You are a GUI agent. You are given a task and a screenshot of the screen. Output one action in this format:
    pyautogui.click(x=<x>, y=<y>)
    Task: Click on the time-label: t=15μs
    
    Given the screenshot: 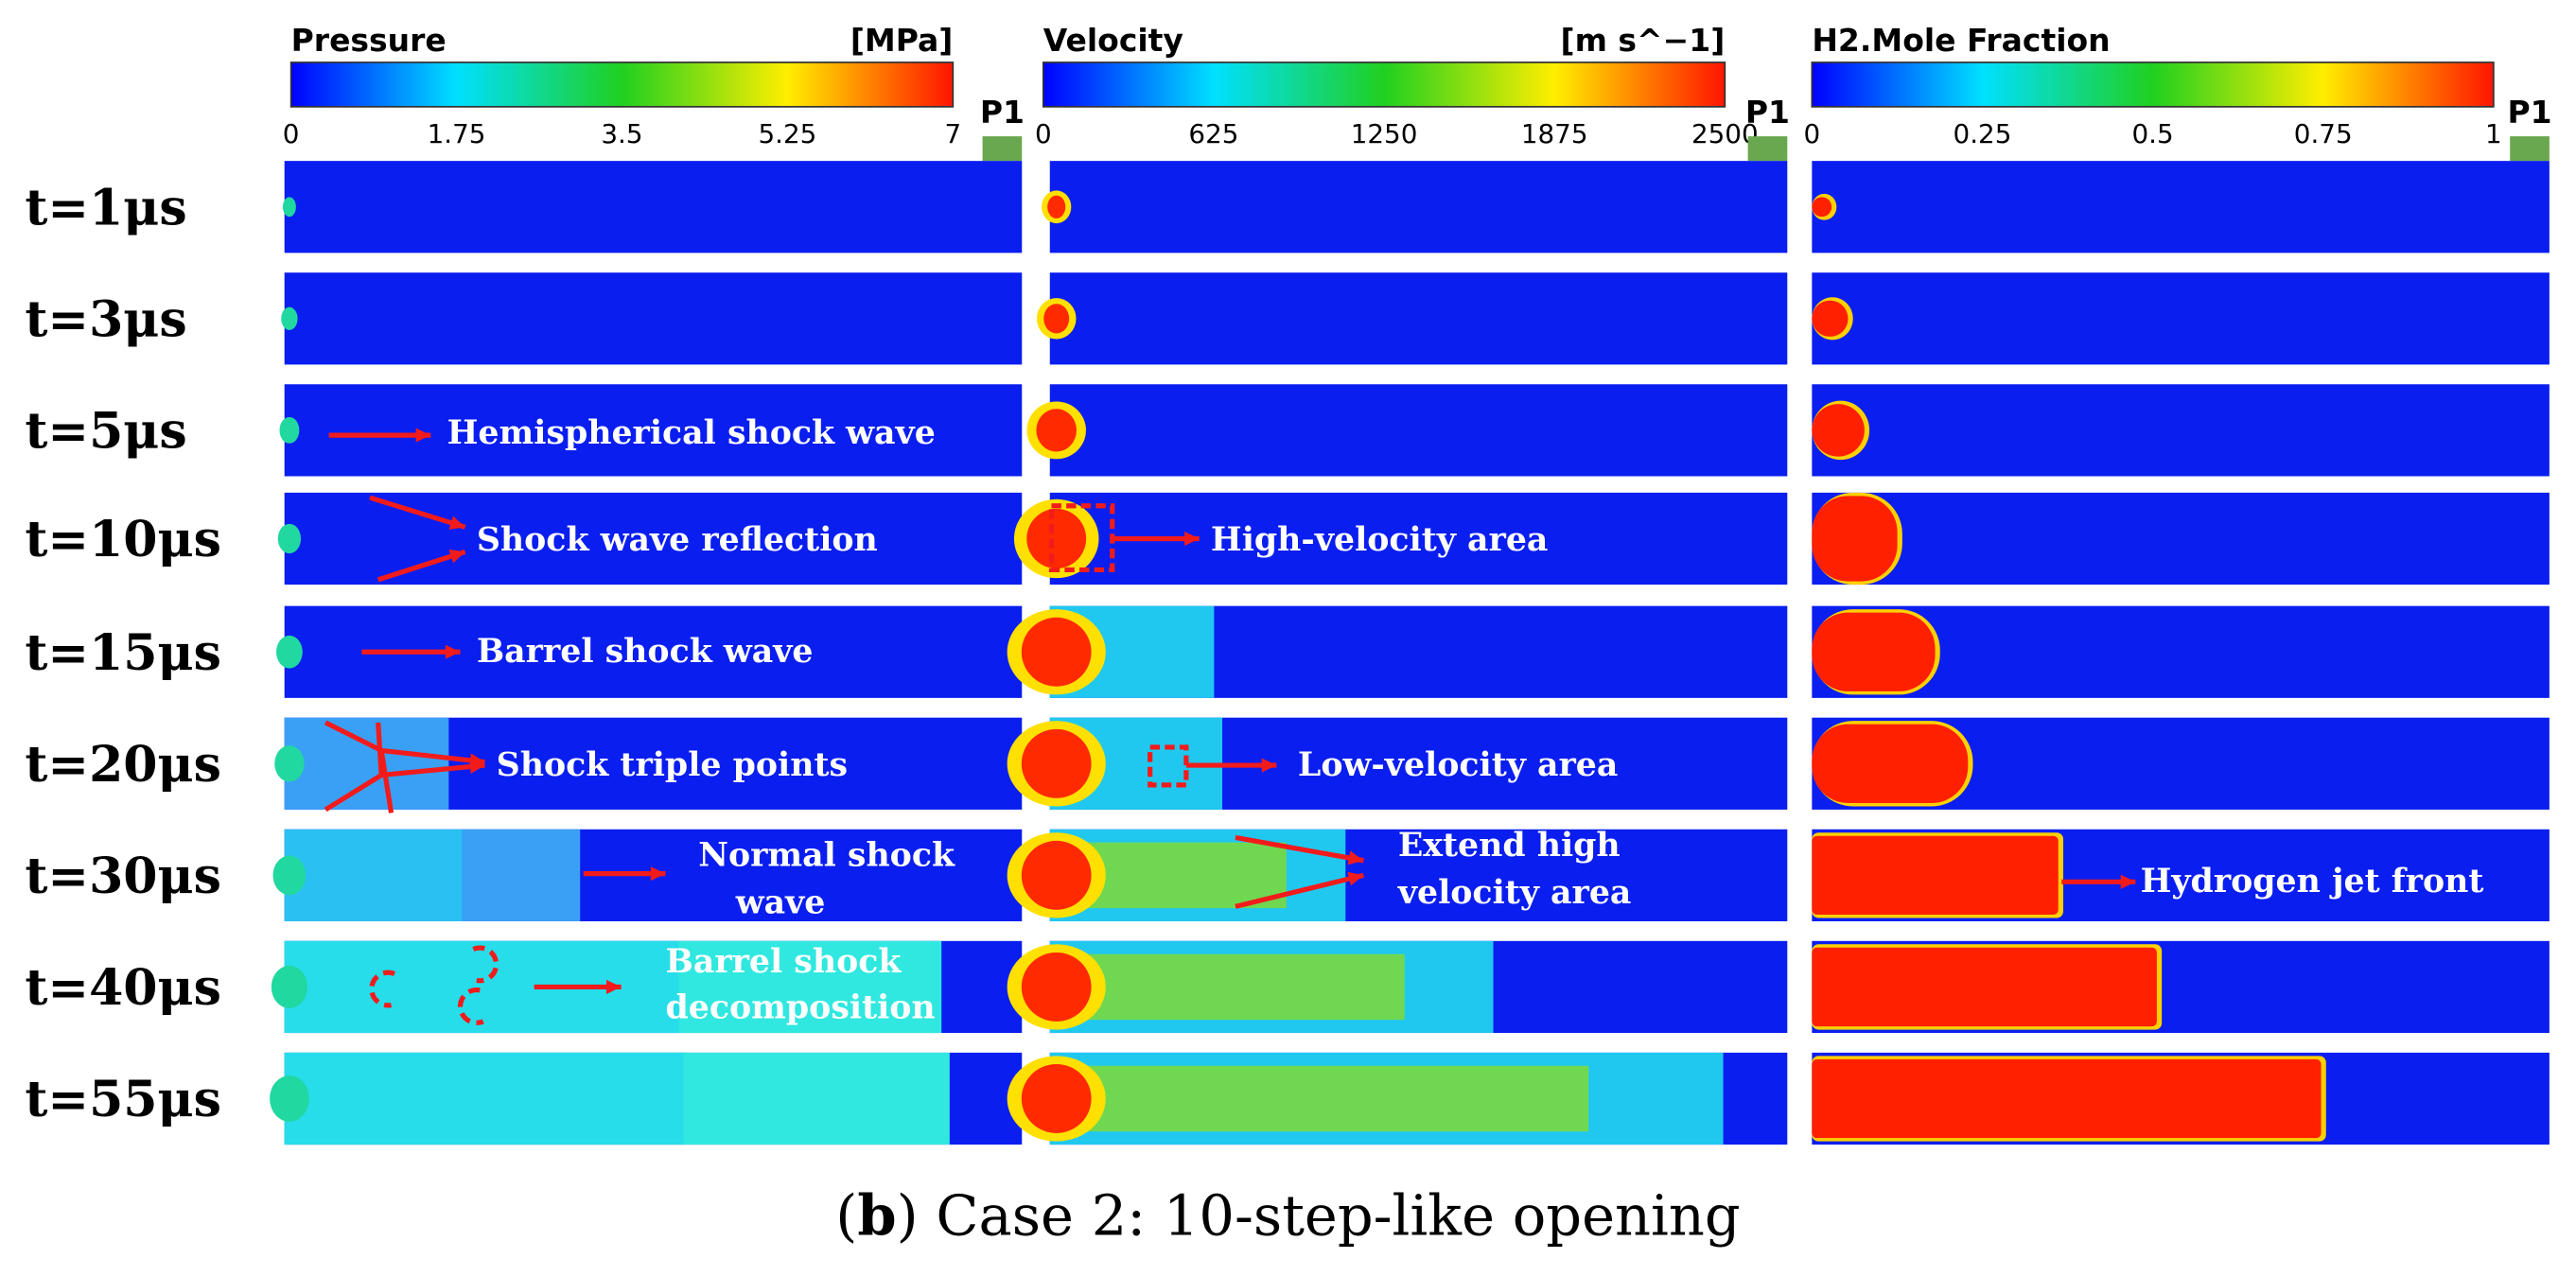 What is the action you would take?
    pyautogui.click(x=123, y=653)
    